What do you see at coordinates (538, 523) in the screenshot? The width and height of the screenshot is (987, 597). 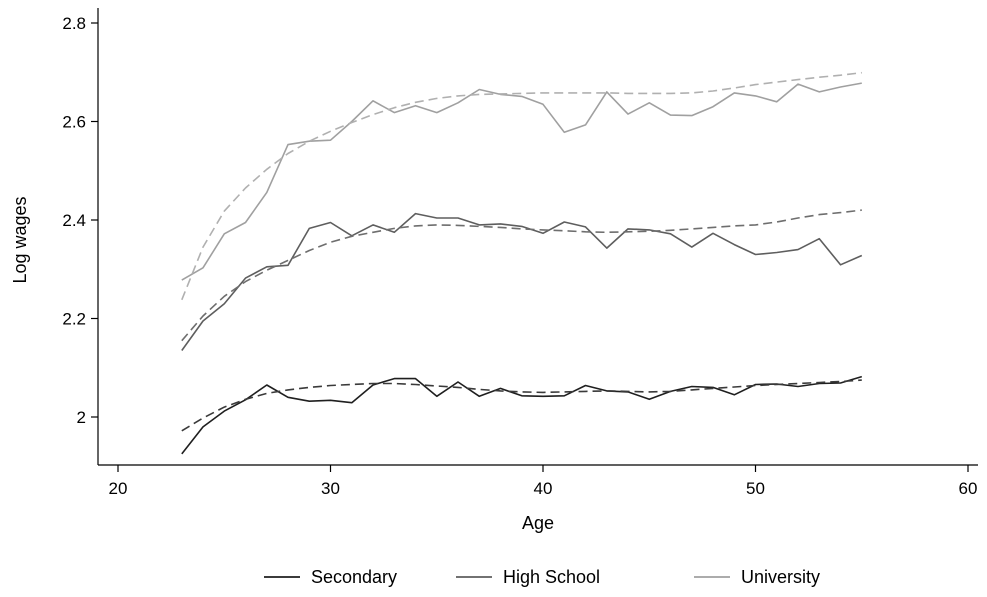 I see `x-axis-title: Age` at bounding box center [538, 523].